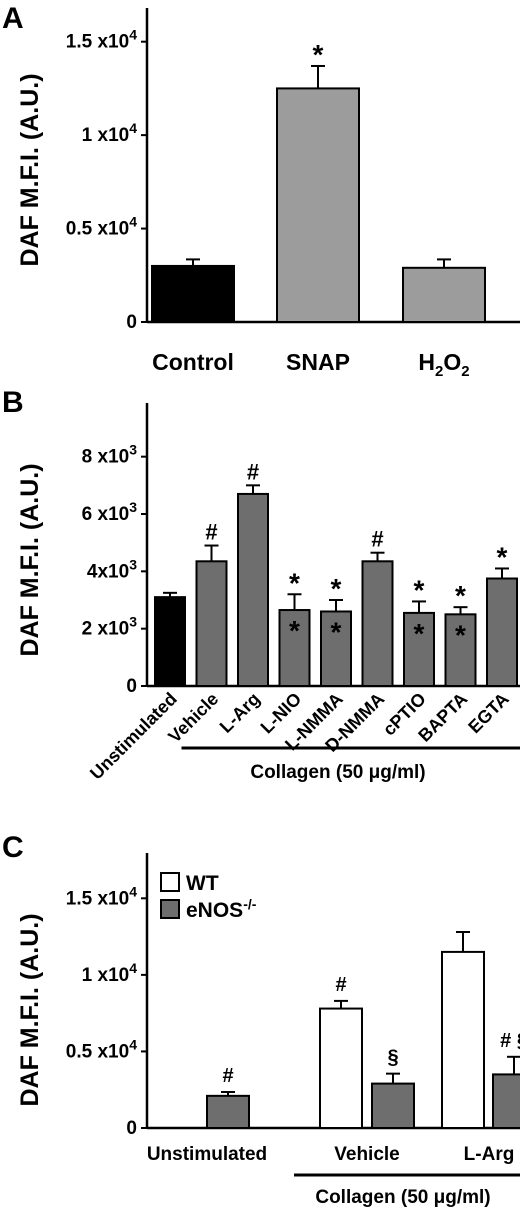 The height and width of the screenshot is (1210, 520). Describe the element at coordinates (250, 904) in the screenshot. I see `panel-c-legend-label-superscript: -/-` at that location.